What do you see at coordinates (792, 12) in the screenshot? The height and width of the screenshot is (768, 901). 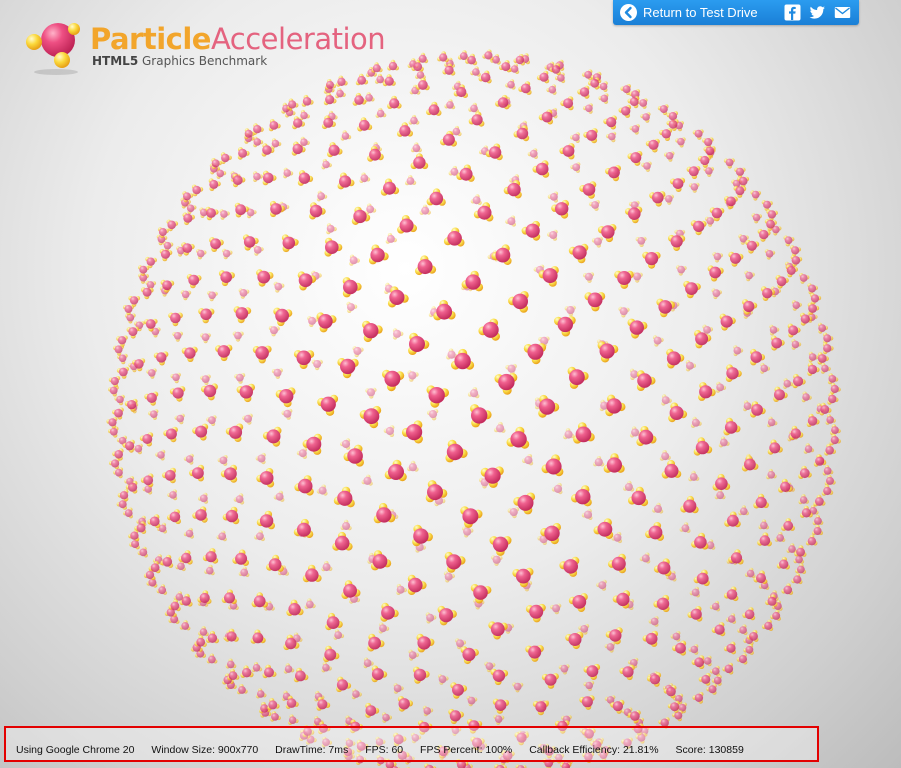 I see `facebook-icon` at bounding box center [792, 12].